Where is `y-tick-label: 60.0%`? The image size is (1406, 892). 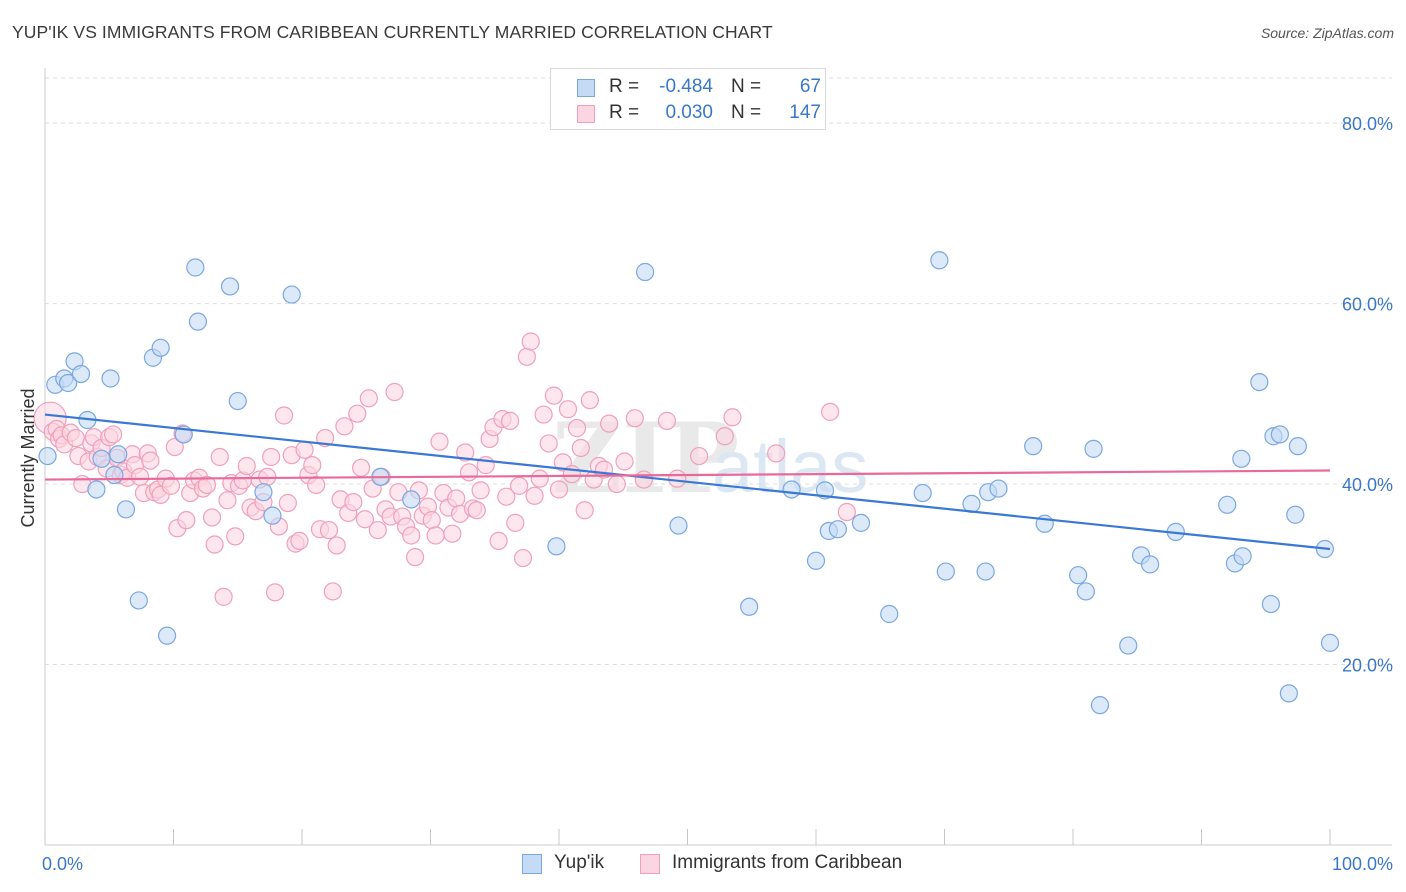 y-tick-label: 60.0% is located at coordinates (1367, 305).